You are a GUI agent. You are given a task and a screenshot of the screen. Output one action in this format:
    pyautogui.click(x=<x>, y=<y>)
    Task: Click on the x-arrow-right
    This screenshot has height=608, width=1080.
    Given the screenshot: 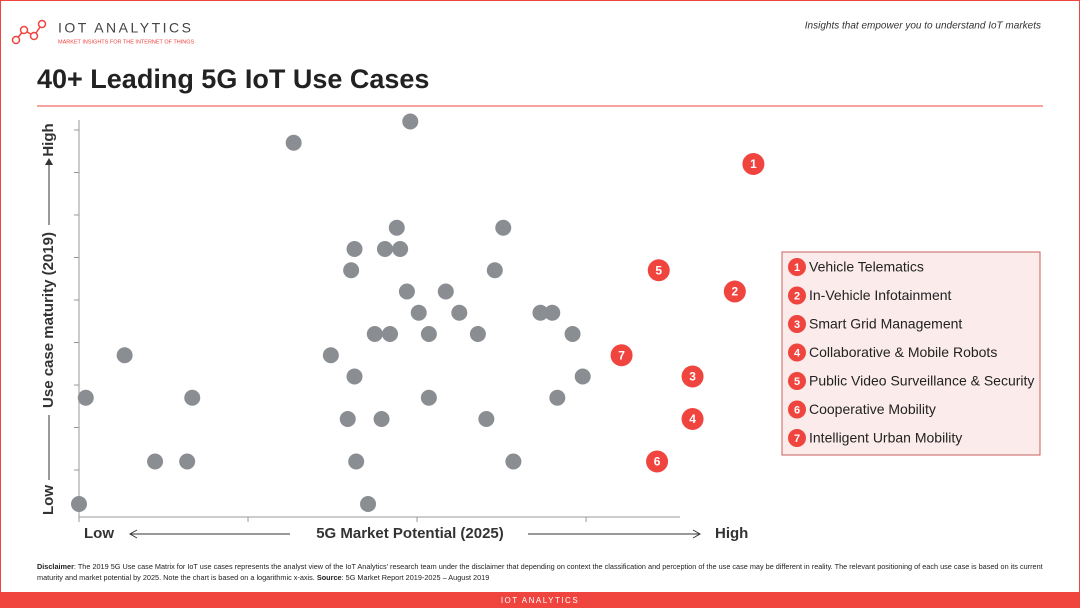 What is the action you would take?
    pyautogui.click(x=615, y=534)
    